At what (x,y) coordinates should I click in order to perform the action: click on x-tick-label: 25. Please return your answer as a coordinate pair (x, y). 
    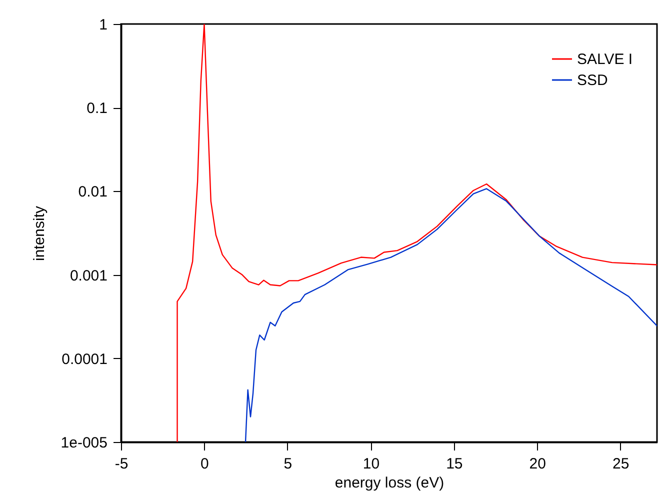
    Looking at the image, I should click on (621, 464).